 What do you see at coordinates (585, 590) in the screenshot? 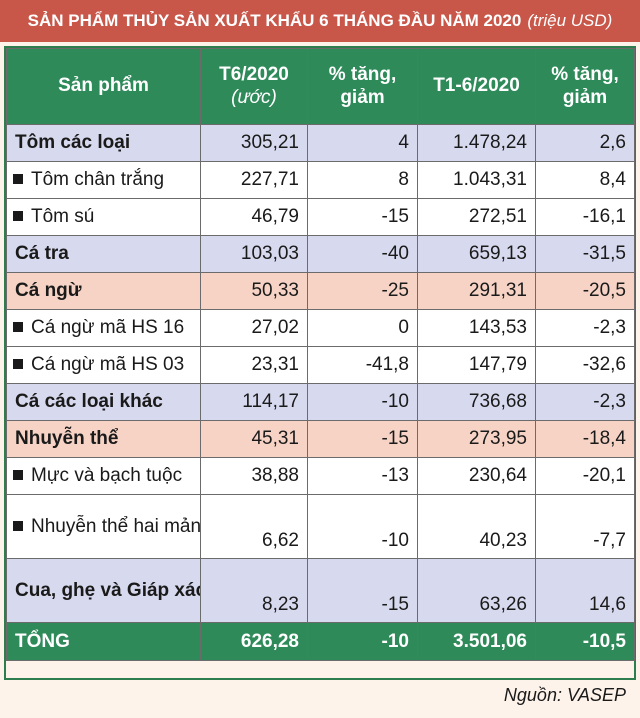
I see `table-cell: 14,6` at bounding box center [585, 590].